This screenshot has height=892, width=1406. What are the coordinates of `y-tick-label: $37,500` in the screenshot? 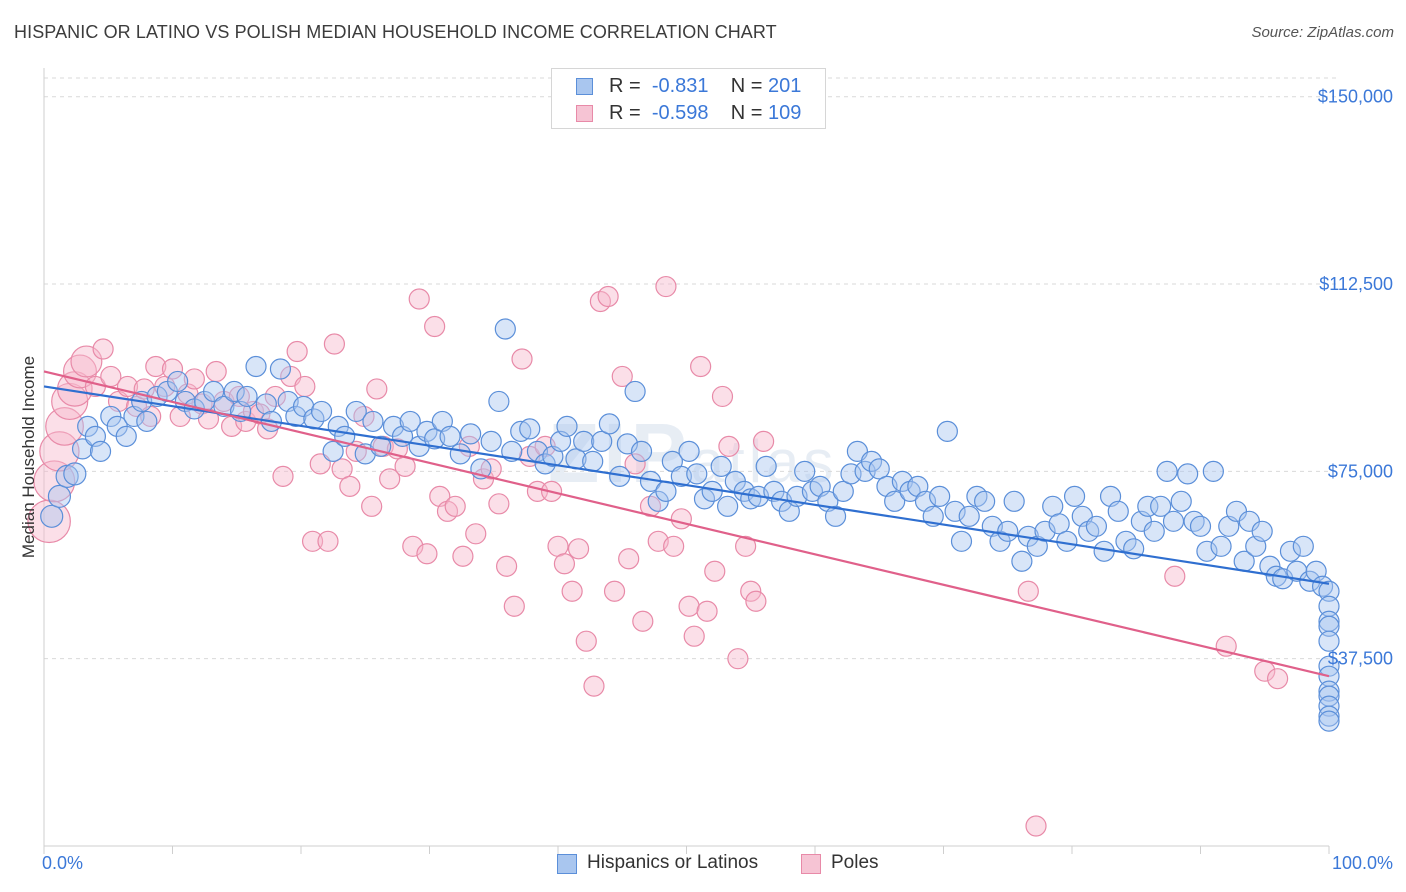 It's located at (1360, 659).